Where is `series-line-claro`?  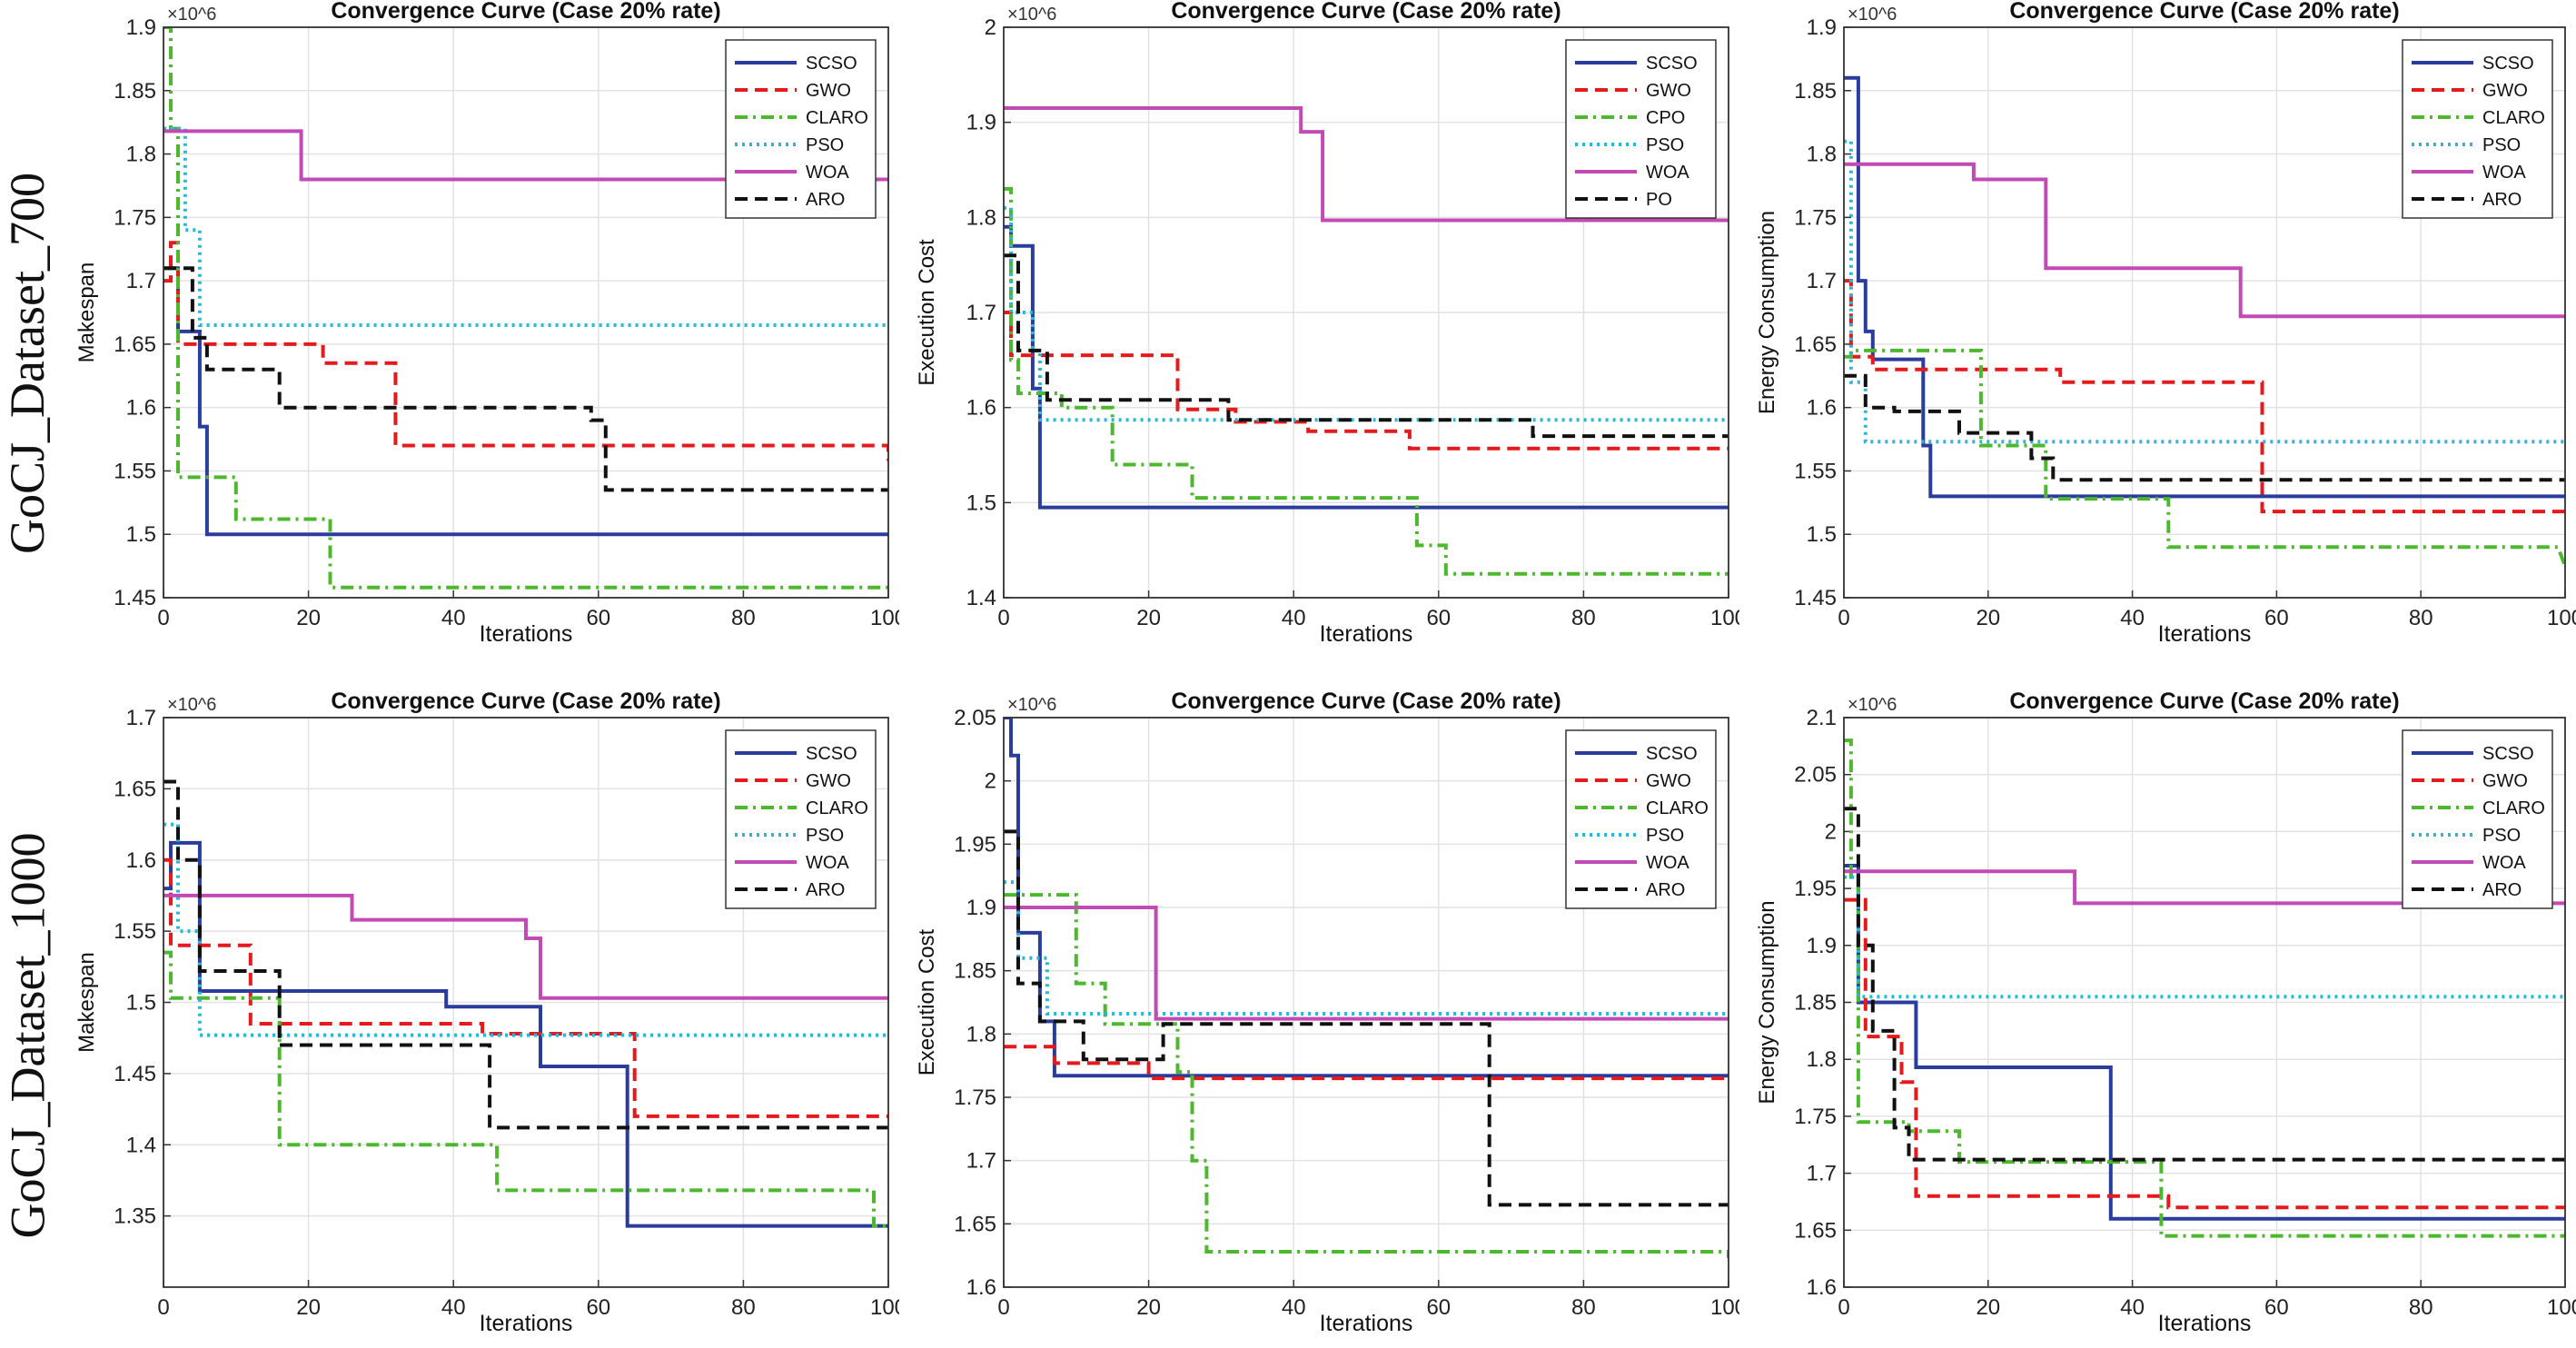 series-line-claro is located at coordinates (525, 308).